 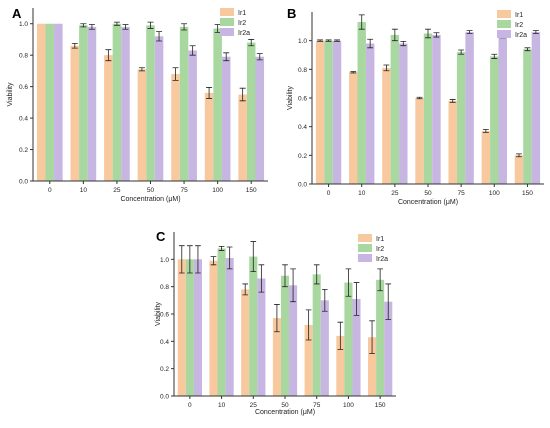 I want to click on y-tick-label: 0.8, so click(x=164, y=287).